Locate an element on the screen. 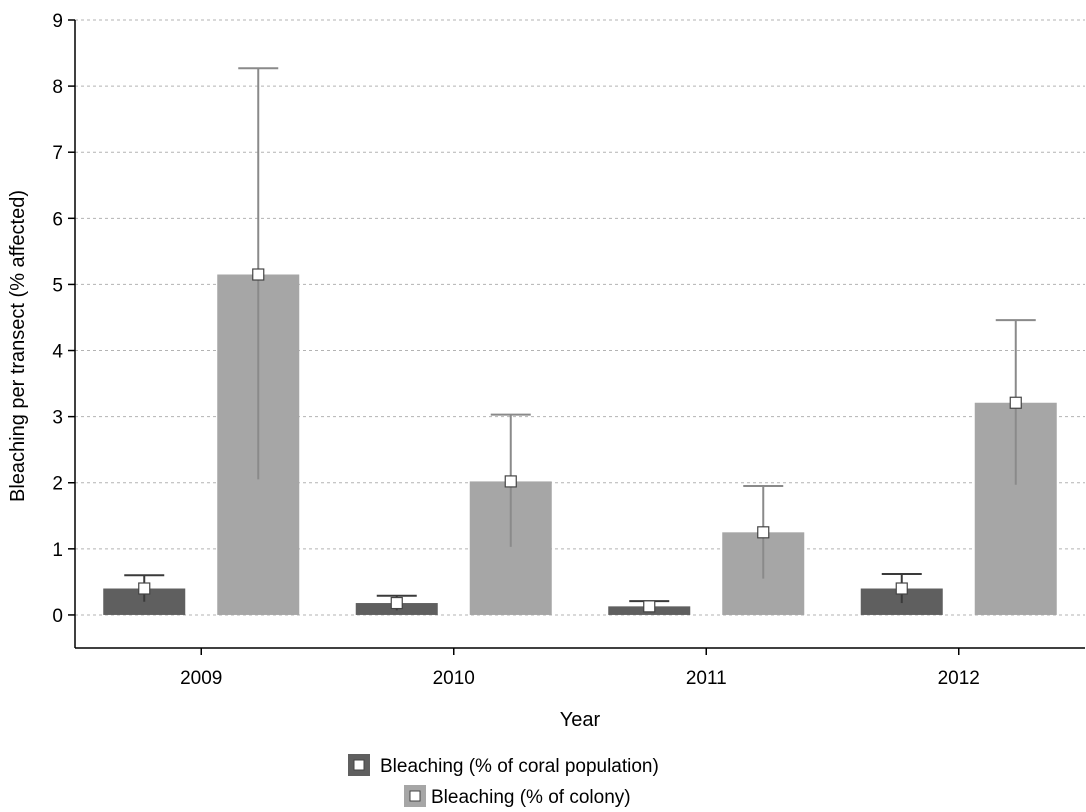 This screenshot has height=812, width=1086. legend-label-coral-population: Bleaching (% of coral population) is located at coordinates (519, 766).